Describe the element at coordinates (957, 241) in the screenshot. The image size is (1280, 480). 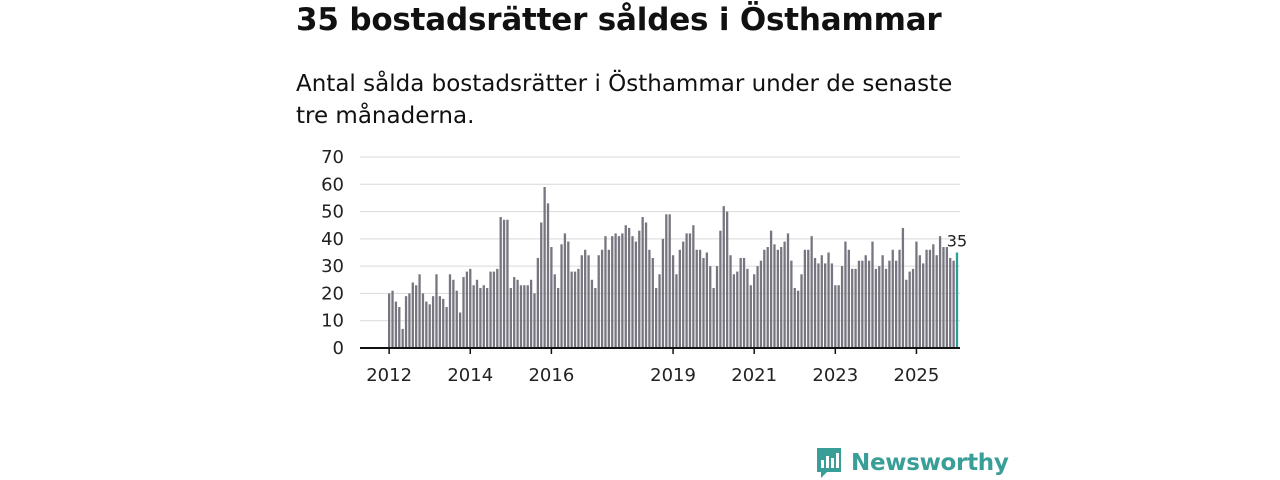
I see `last-value-label: 35` at that location.